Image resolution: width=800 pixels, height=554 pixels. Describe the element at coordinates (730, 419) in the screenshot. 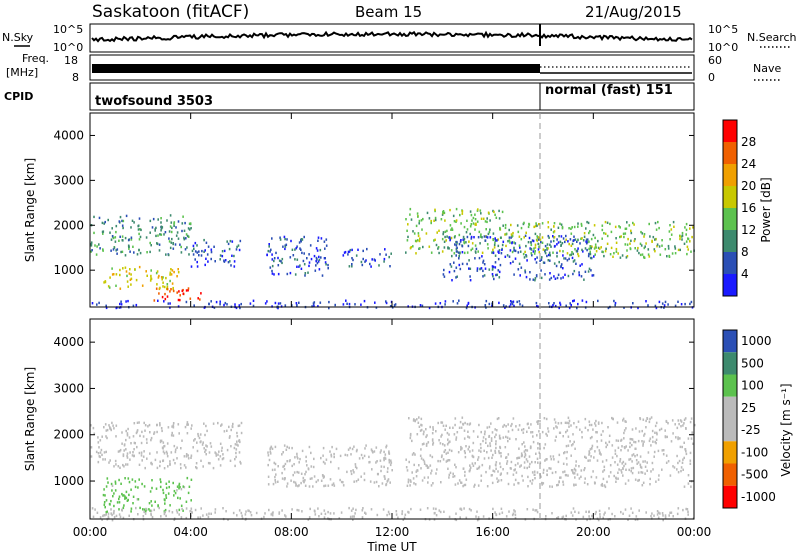

I see `colorbar-frame` at that location.